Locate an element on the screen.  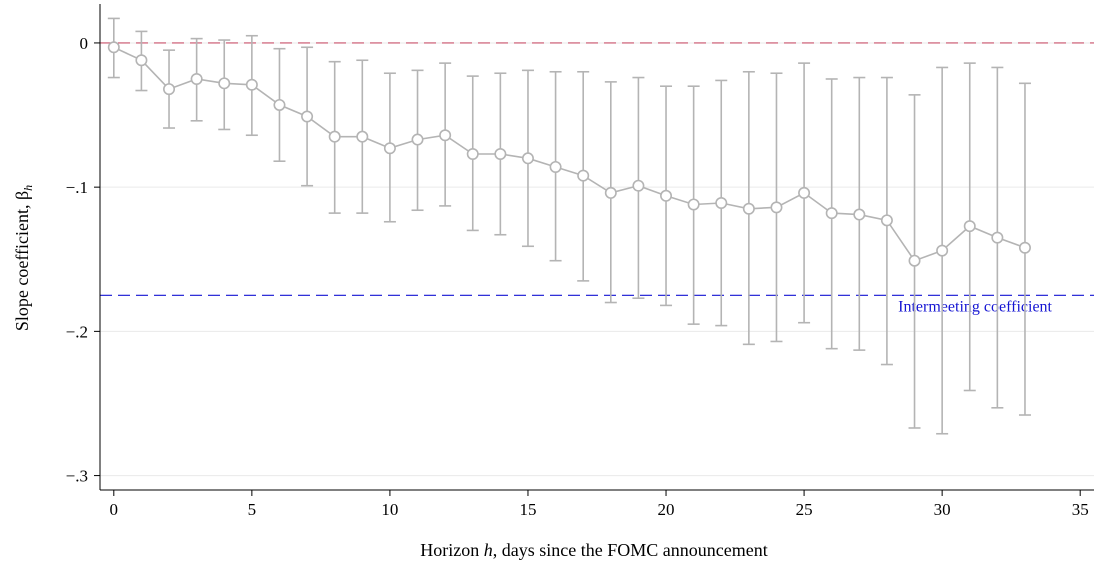
y-axis-label: Slope coefficient, βh is located at coordinates (23, 258).